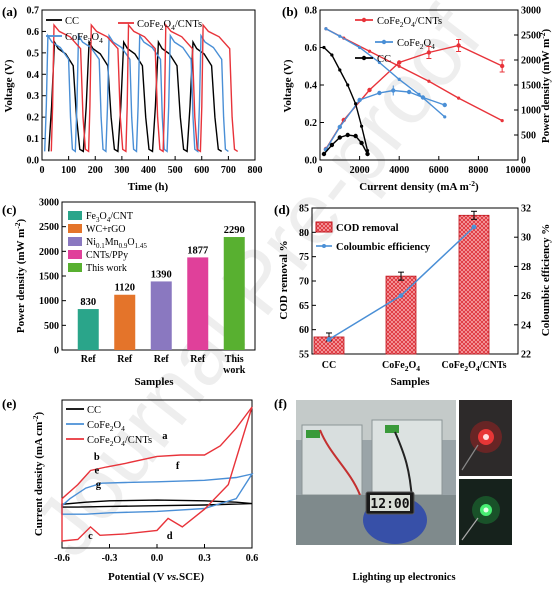  I want to click on legend: CoFe2O4/CNTs CoFe2O4 CC, so click(398, 40).